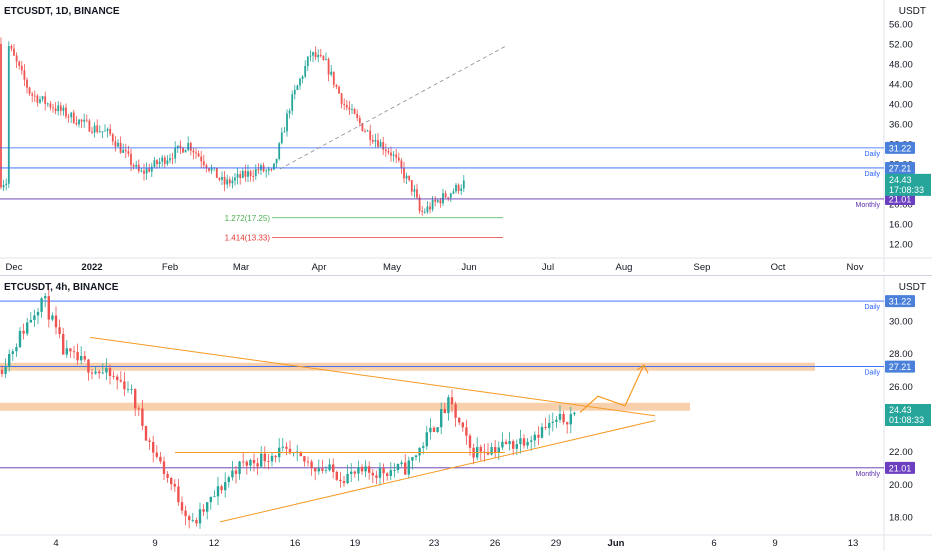 The width and height of the screenshot is (932, 551). What do you see at coordinates (912, 11) in the screenshot?
I see `daily-currency-label: USDT` at bounding box center [912, 11].